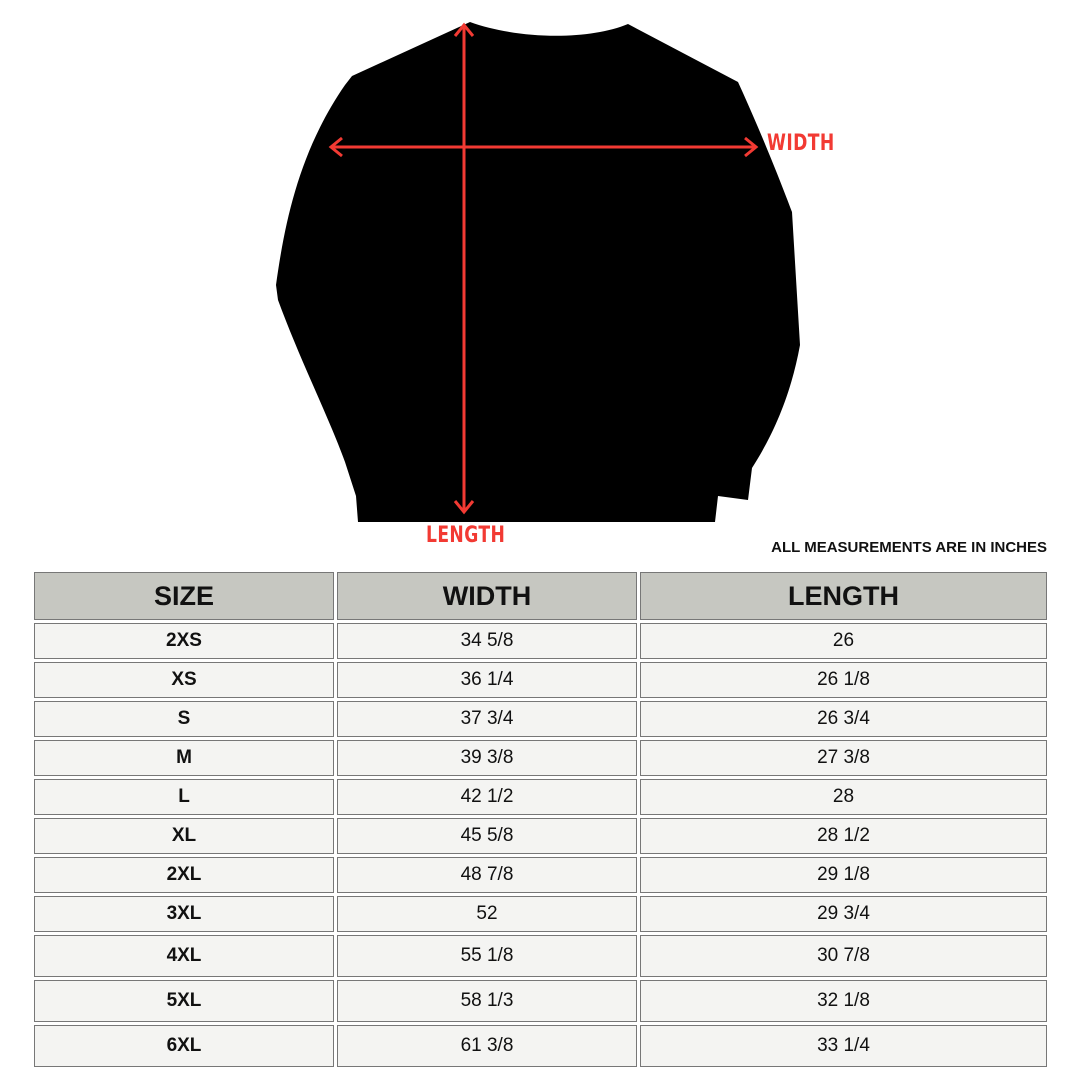 Image resolution: width=1080 pixels, height=1080 pixels. What do you see at coordinates (487, 914) in the screenshot?
I see `cell-width: 52` at bounding box center [487, 914].